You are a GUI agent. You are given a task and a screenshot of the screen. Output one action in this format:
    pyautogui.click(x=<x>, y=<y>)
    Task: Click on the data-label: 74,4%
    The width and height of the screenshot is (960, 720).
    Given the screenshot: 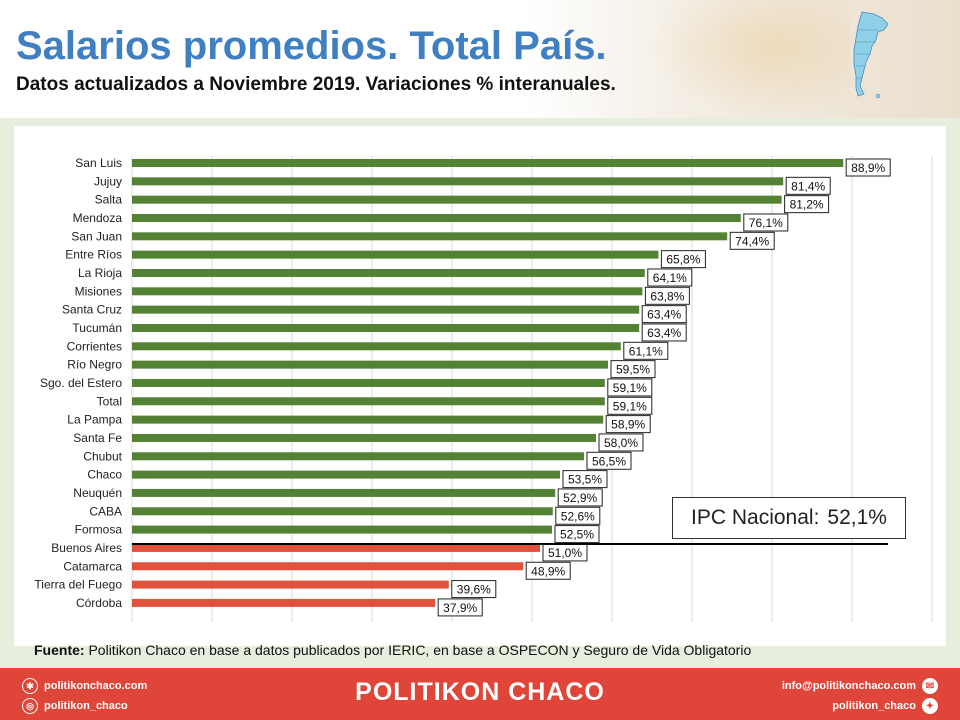 What is the action you would take?
    pyautogui.click(x=752, y=241)
    